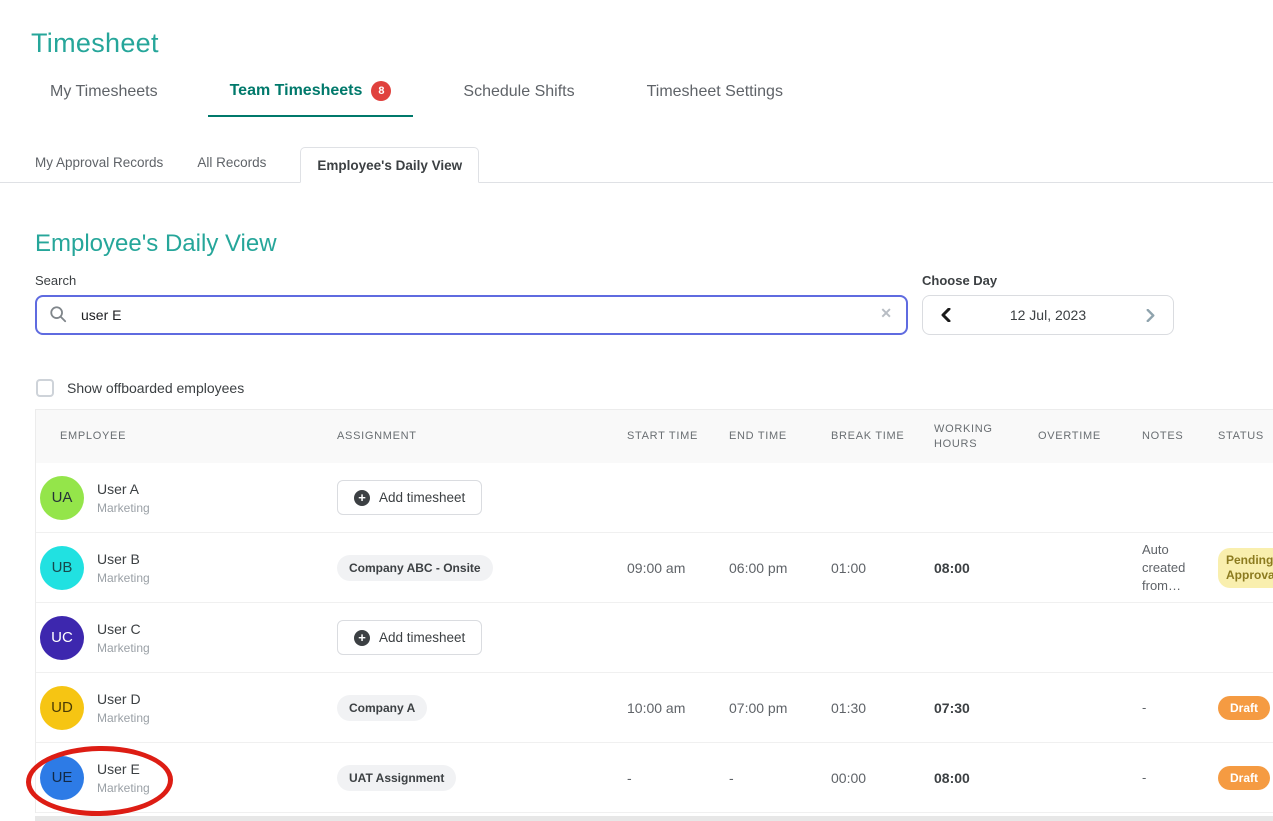  I want to click on assignment-chip: UAT Assignment, so click(397, 777).